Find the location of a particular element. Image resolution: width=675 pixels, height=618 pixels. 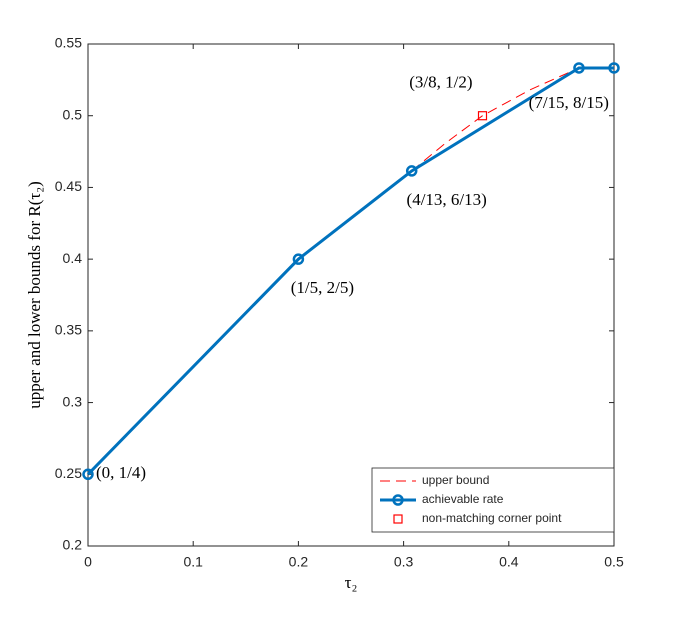

annotation: (7/15, 8/15) is located at coordinates (569, 102).